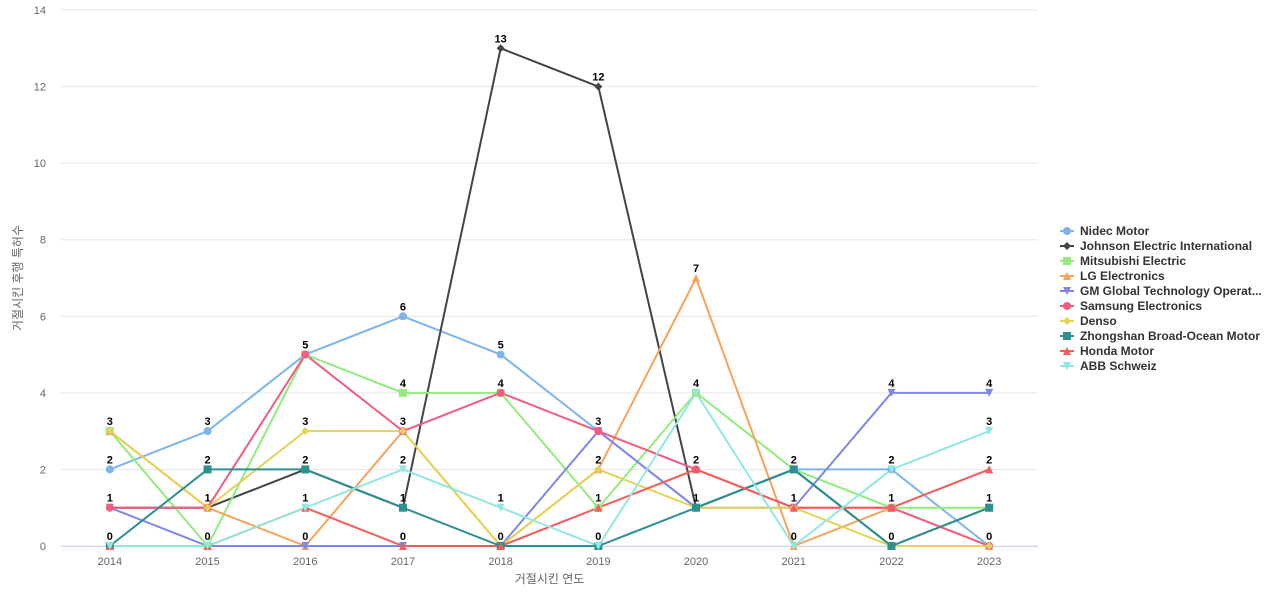 The height and width of the screenshot is (600, 1280). What do you see at coordinates (1133, 261) in the screenshot?
I see `legend-label: Mitsubishi Electric` at bounding box center [1133, 261].